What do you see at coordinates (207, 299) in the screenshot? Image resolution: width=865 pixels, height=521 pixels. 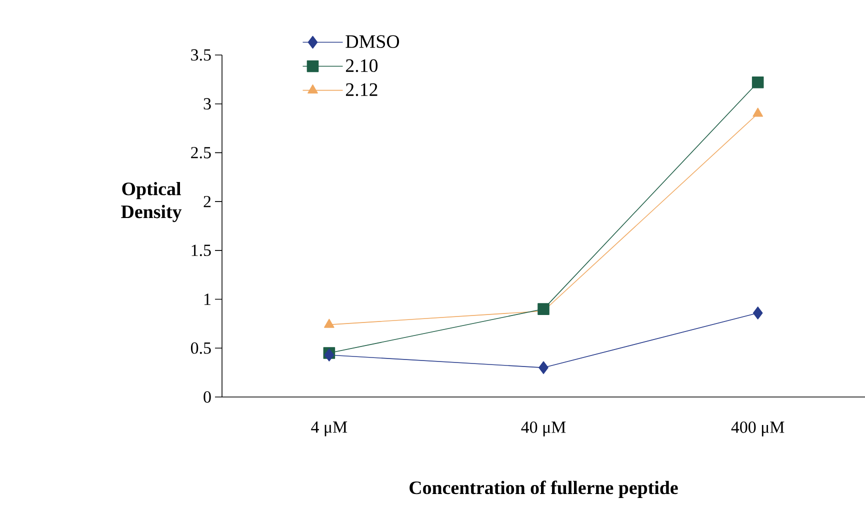 I see `y-tick-label: 1` at bounding box center [207, 299].